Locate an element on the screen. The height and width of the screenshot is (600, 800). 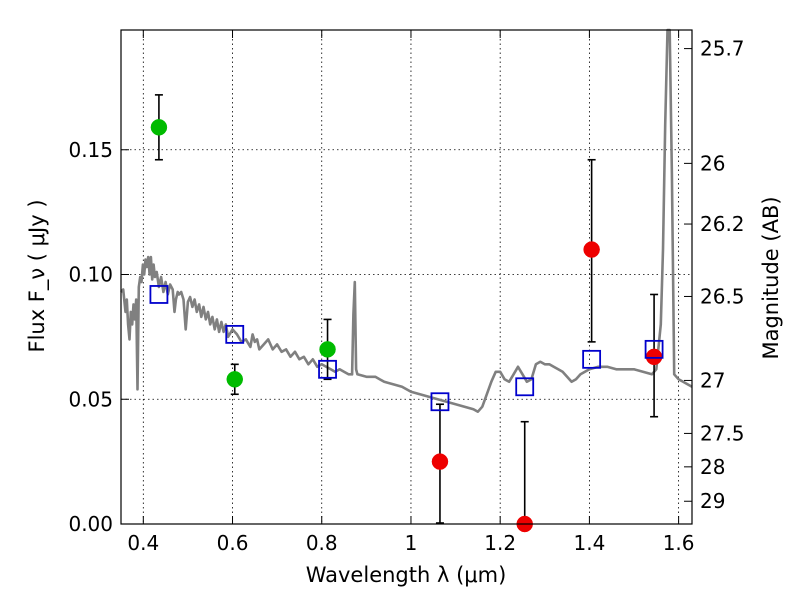
right-tick-label: 28 is located at coordinates (712, 467).